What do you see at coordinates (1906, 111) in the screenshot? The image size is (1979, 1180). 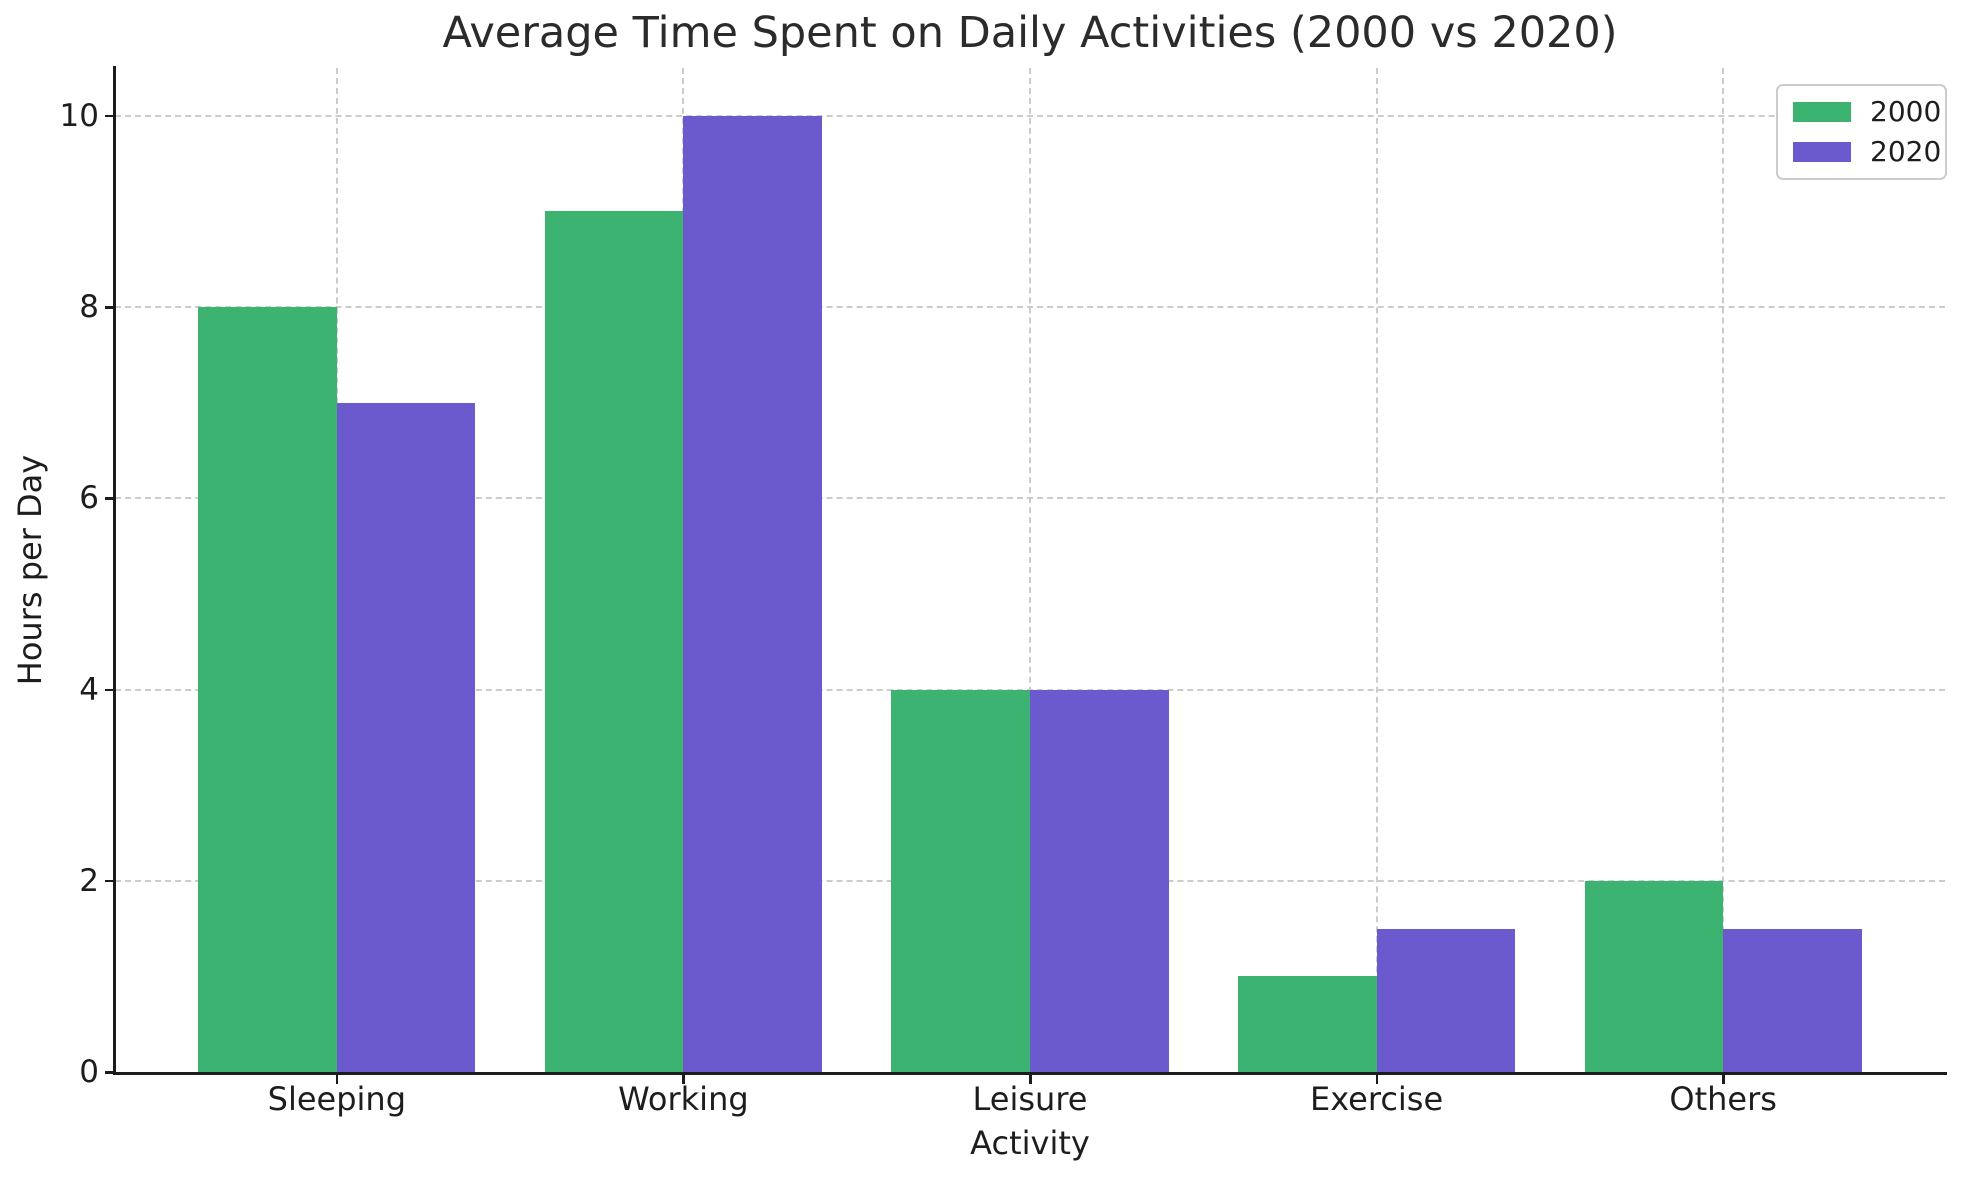 I see `legend-label-2000: 2000` at bounding box center [1906, 111].